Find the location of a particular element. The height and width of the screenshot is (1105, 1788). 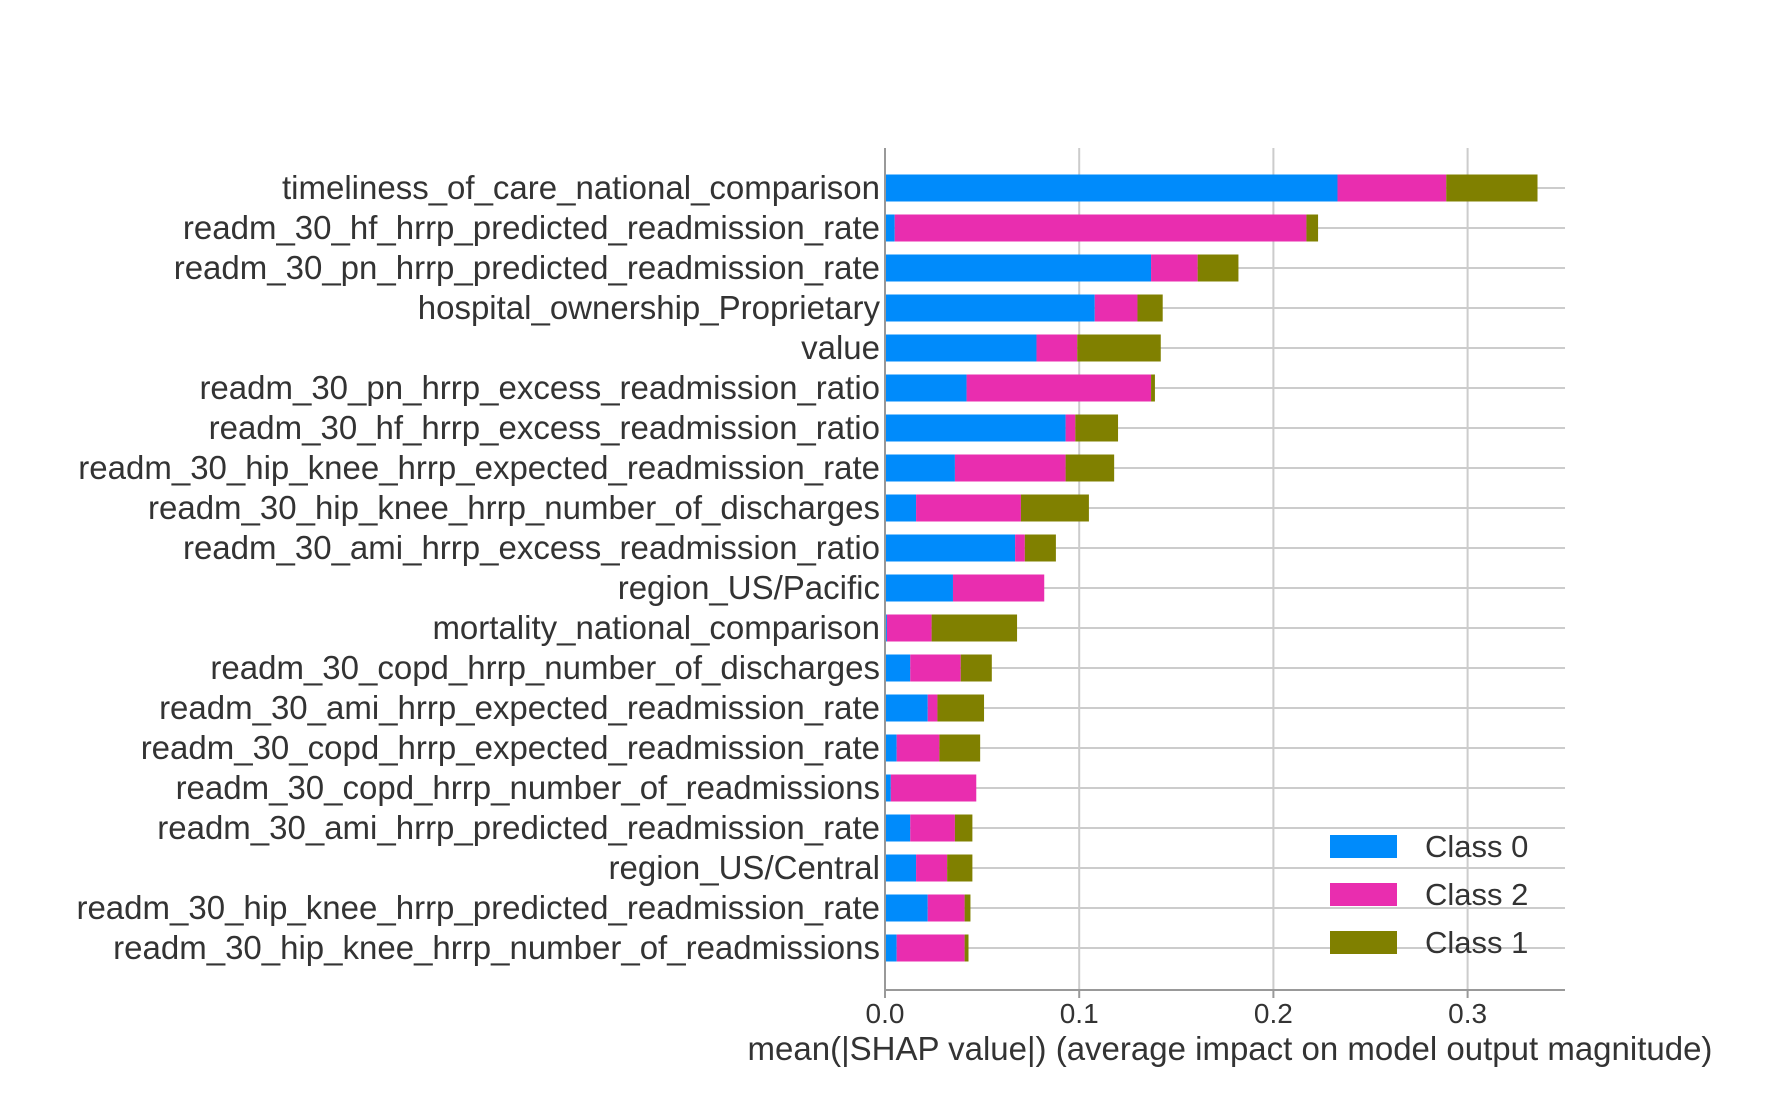

legend: Class 0 Class 2 Class 1 is located at coordinates (1429, 894).